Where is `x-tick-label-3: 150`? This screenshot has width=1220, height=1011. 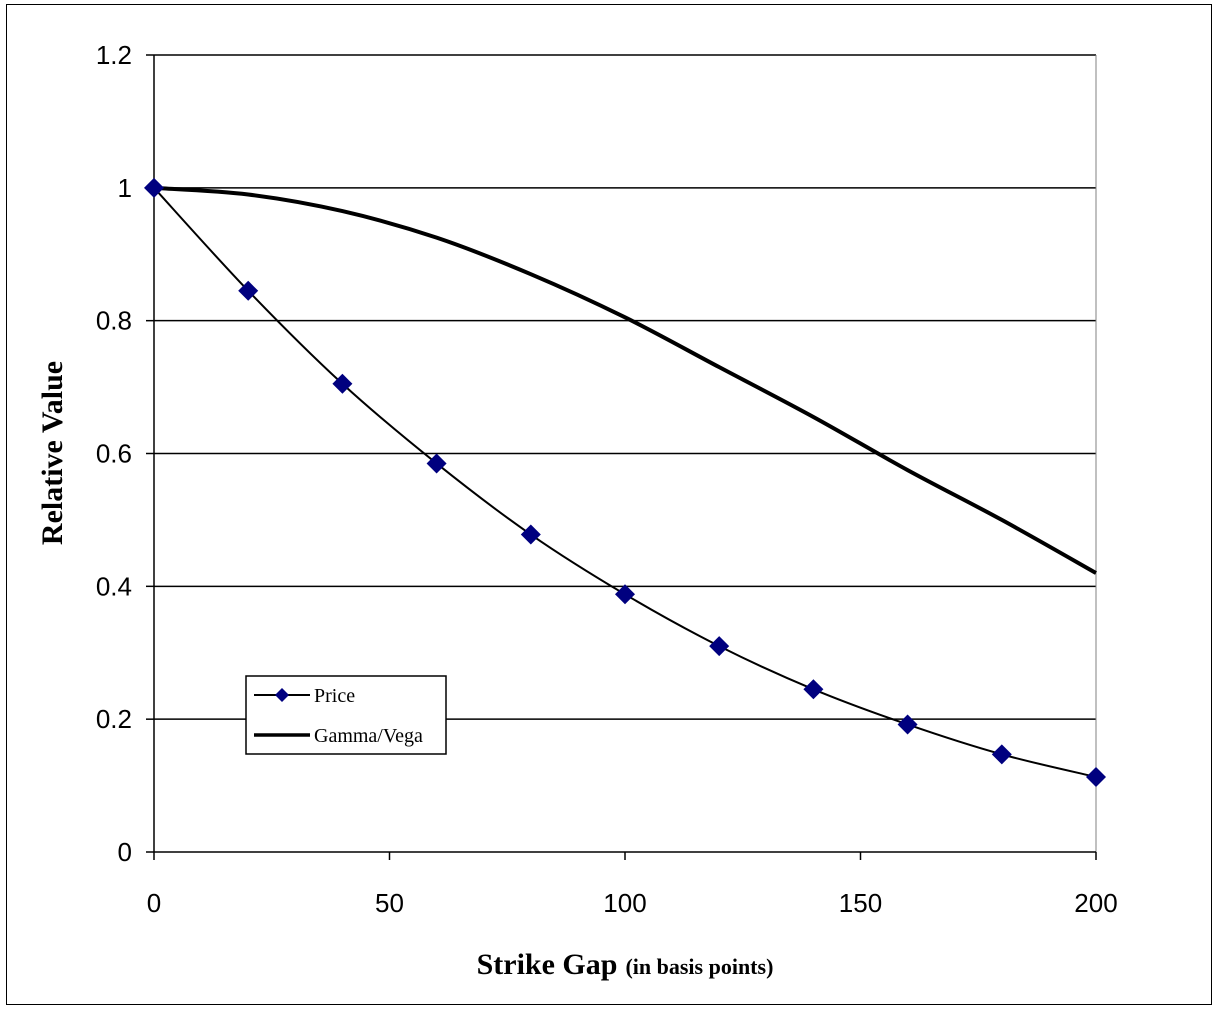
x-tick-label-3: 150 is located at coordinates (860, 903).